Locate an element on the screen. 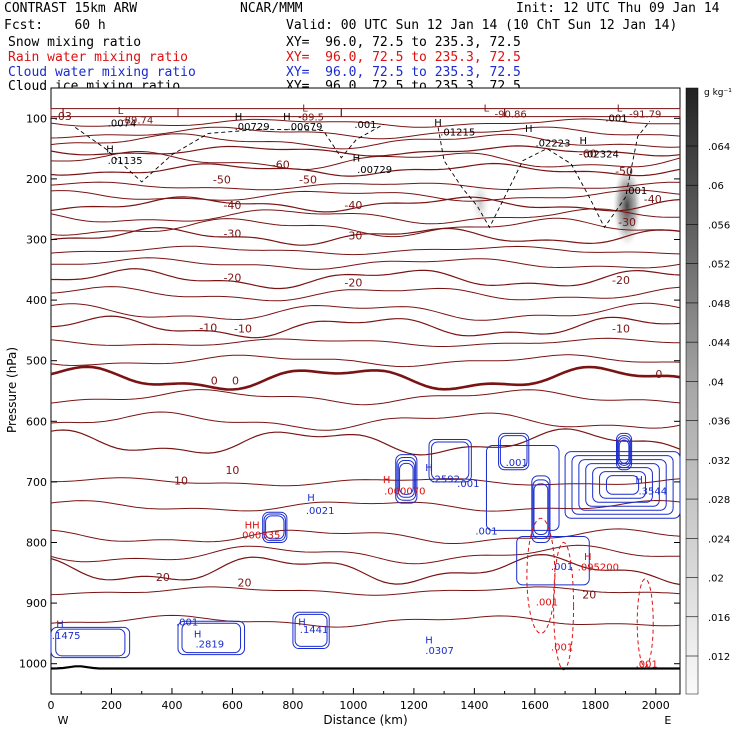 The height and width of the screenshot is (740, 740). colorbar-unit: g kg⁻¹ is located at coordinates (718, 93).